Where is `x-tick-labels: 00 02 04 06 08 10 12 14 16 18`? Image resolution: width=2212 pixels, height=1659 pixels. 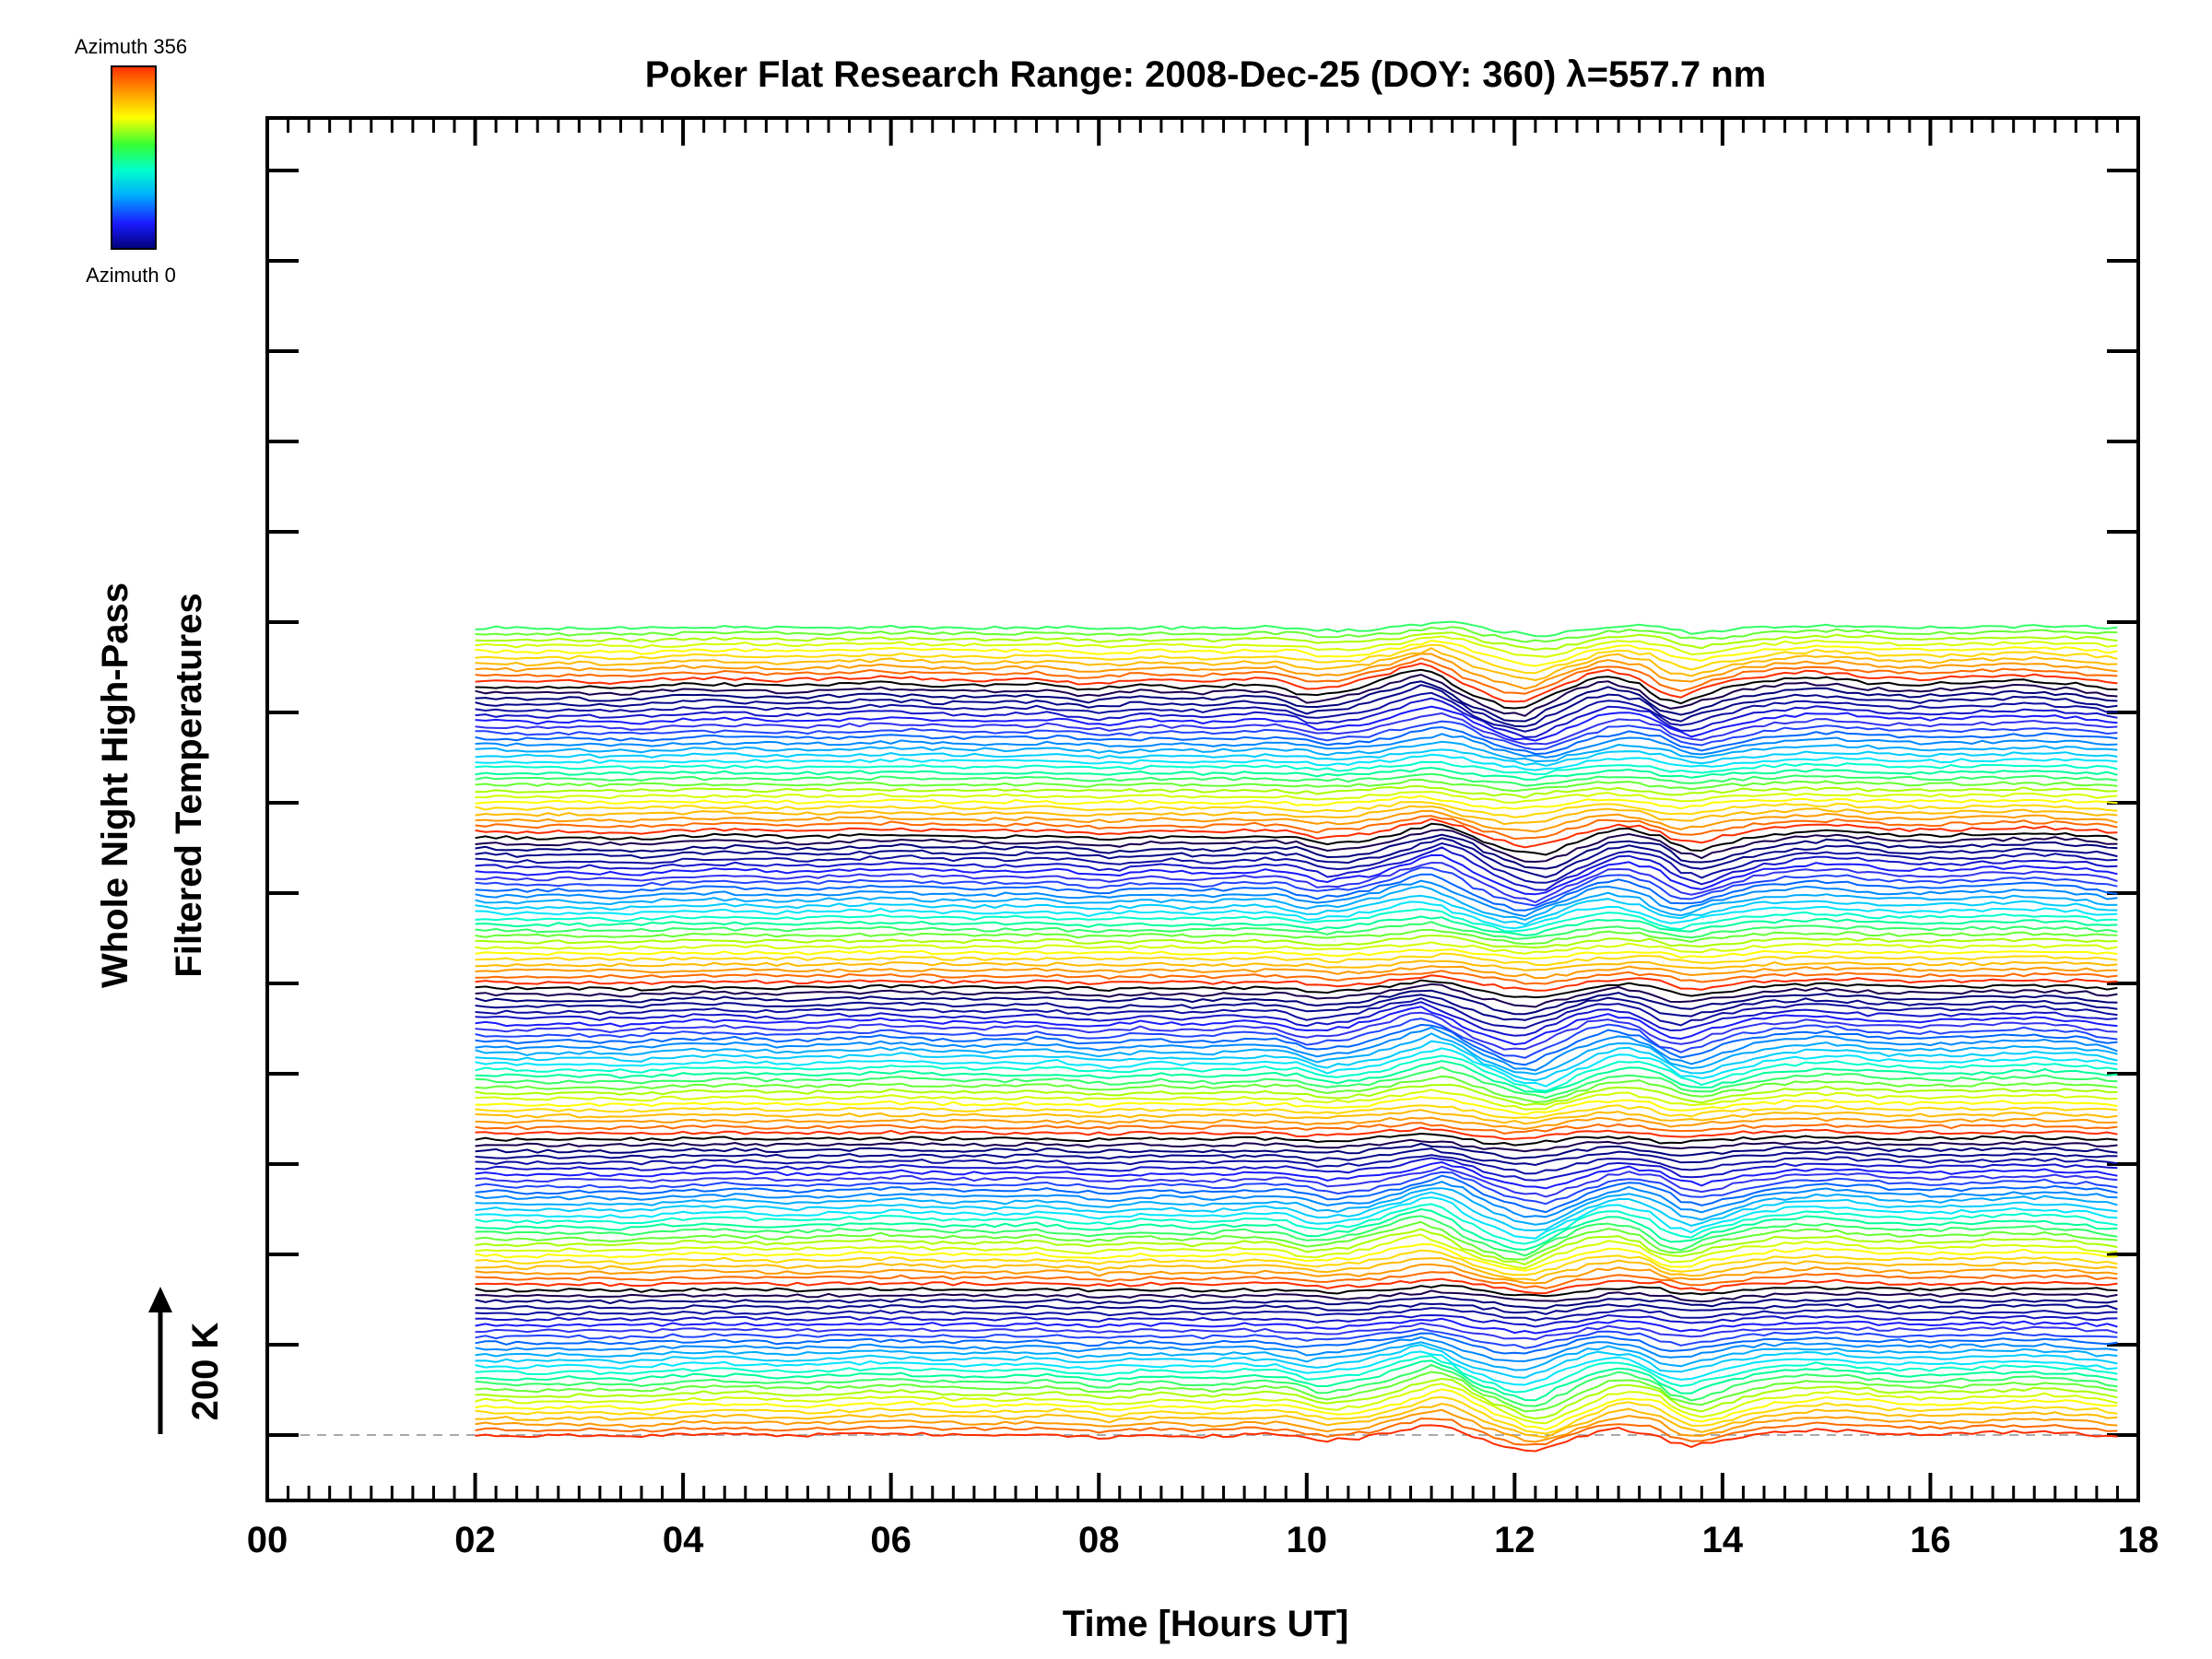
x-tick-labels: 00 02 04 06 08 10 12 14 16 18 is located at coordinates (1203, 1540).